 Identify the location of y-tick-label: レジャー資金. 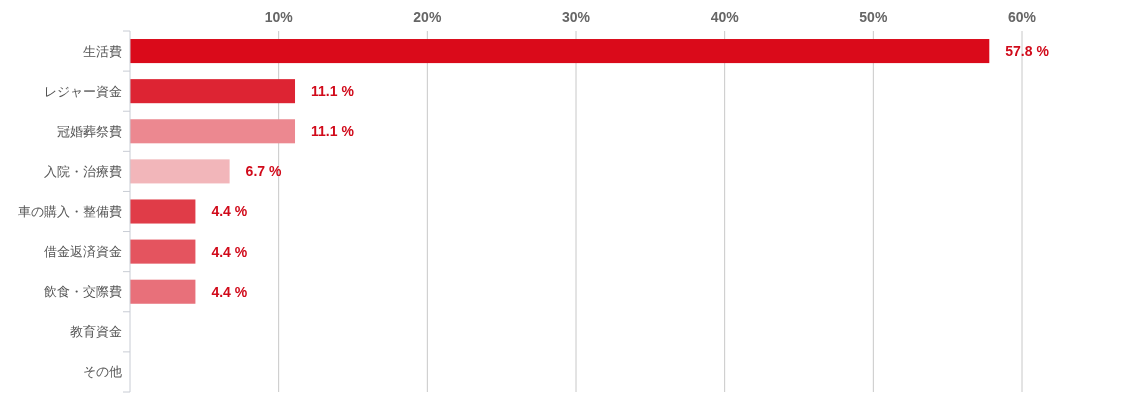
(83, 91).